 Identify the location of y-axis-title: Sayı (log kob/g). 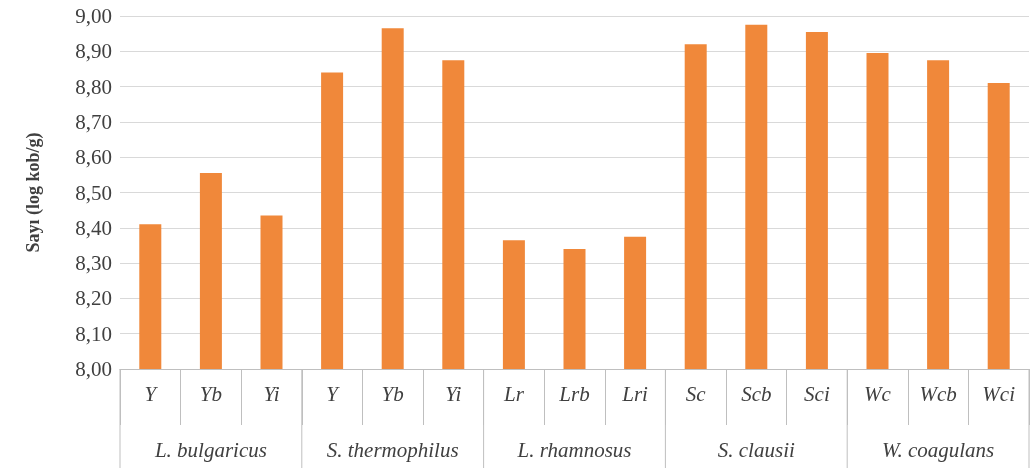
(33, 192).